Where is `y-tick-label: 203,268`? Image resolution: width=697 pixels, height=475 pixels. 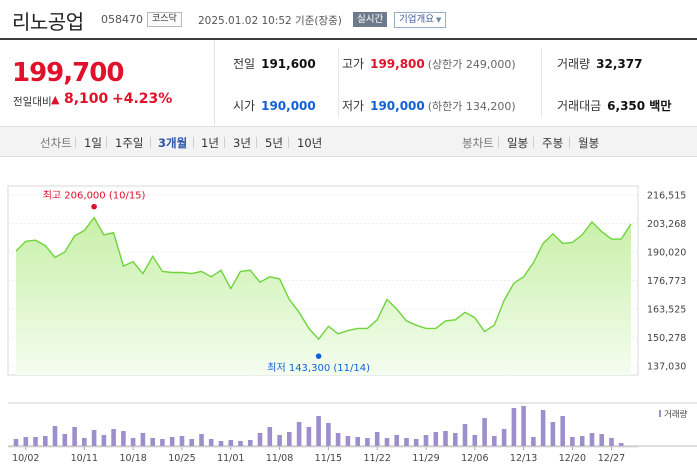
y-tick-label: 203,268 is located at coordinates (666, 224).